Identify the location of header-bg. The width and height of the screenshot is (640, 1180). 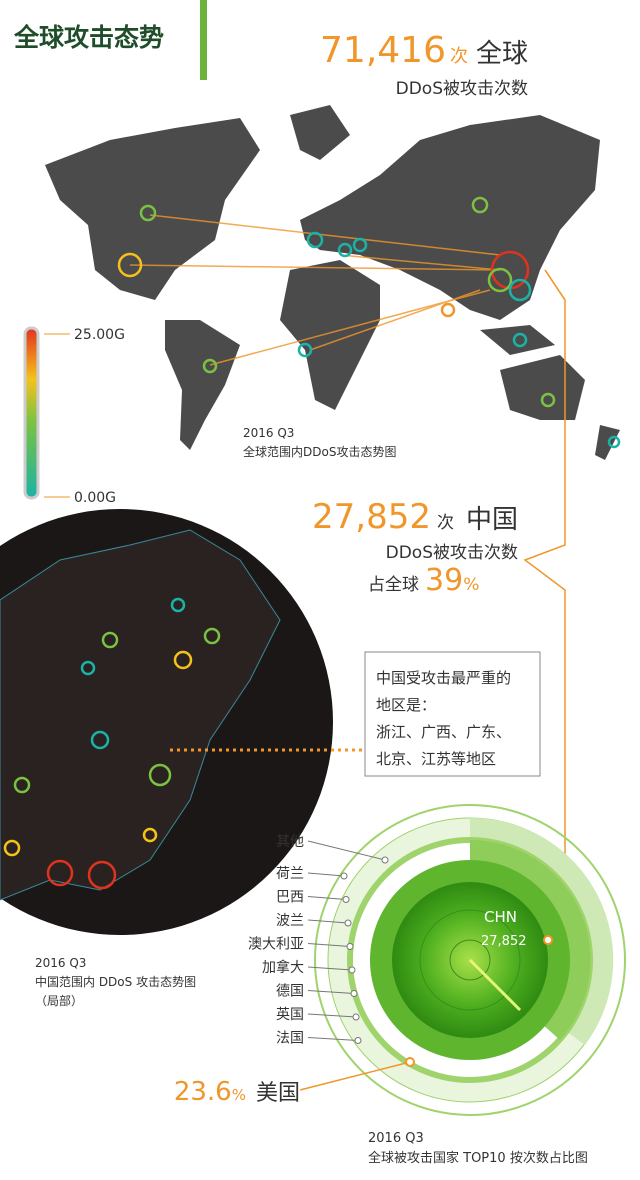
(102, 40).